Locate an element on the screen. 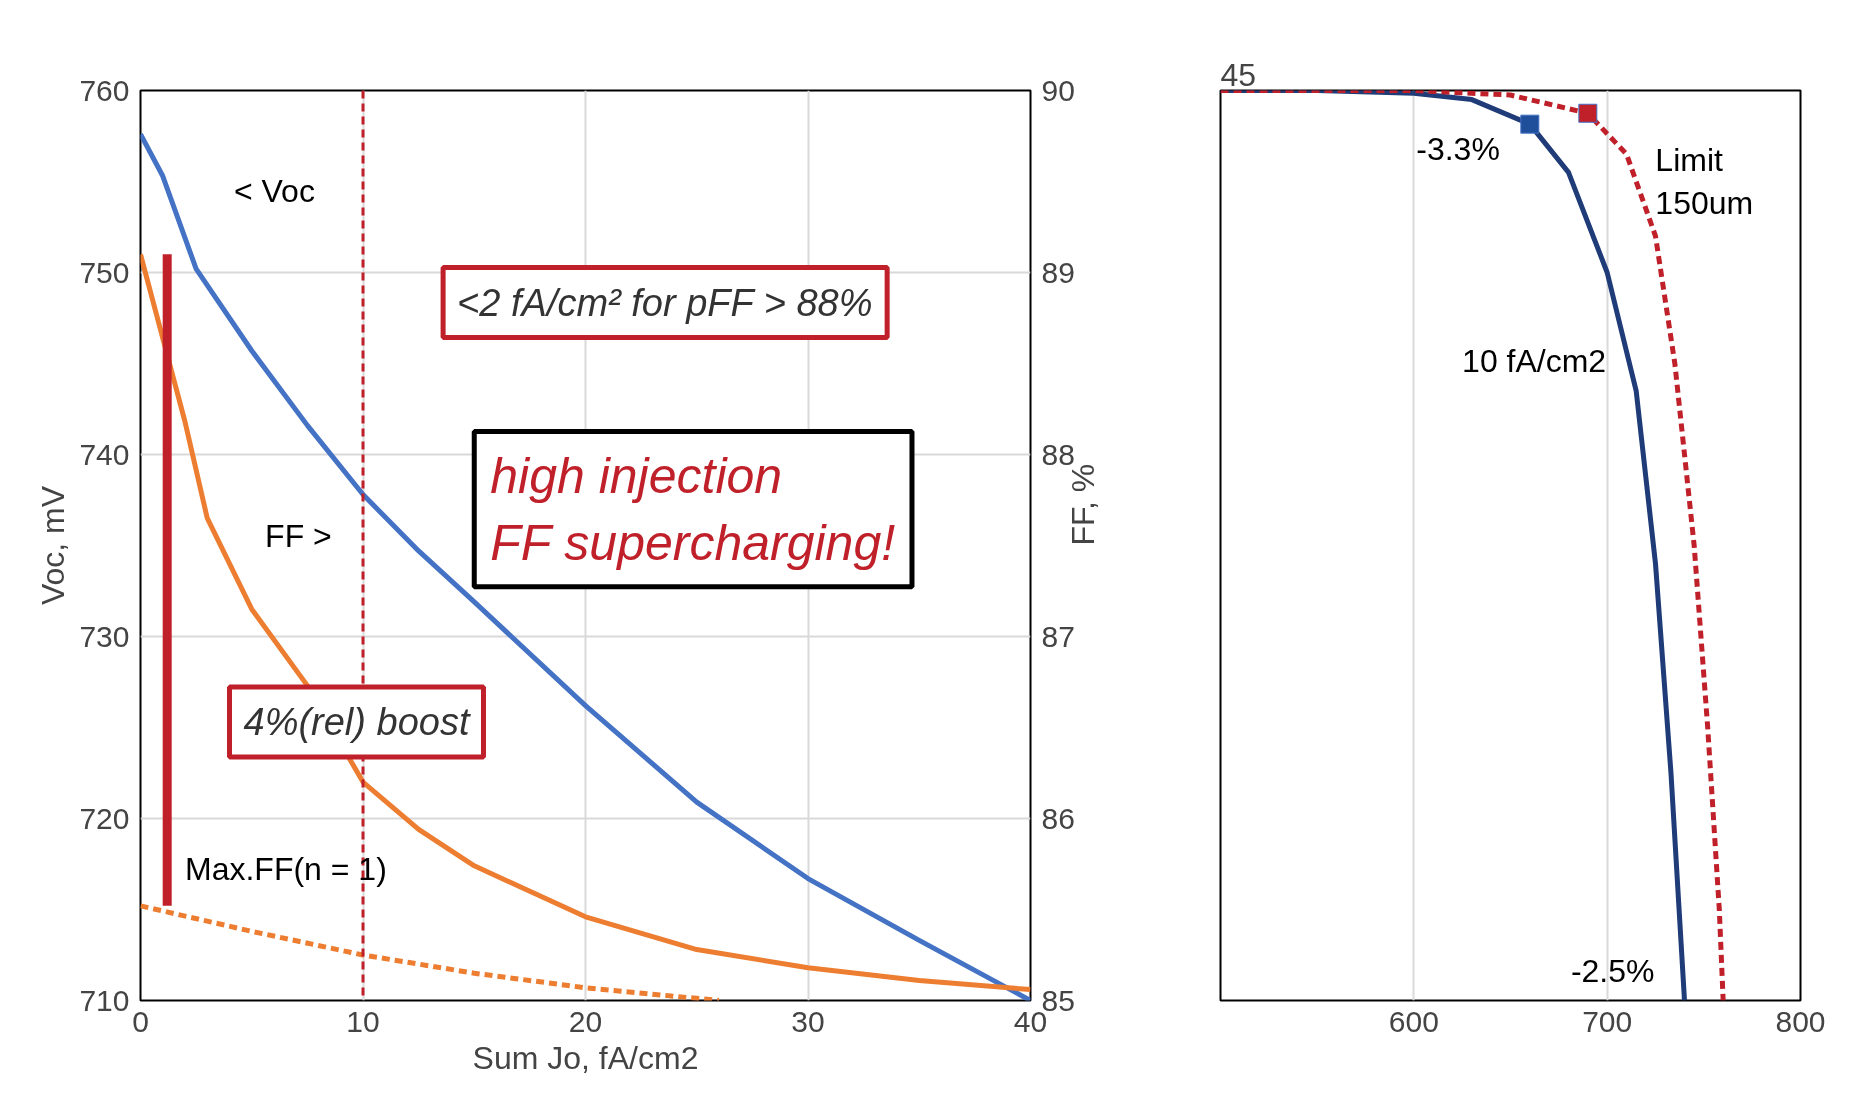  y2-tick-label: 87 is located at coordinates (1058, 636).